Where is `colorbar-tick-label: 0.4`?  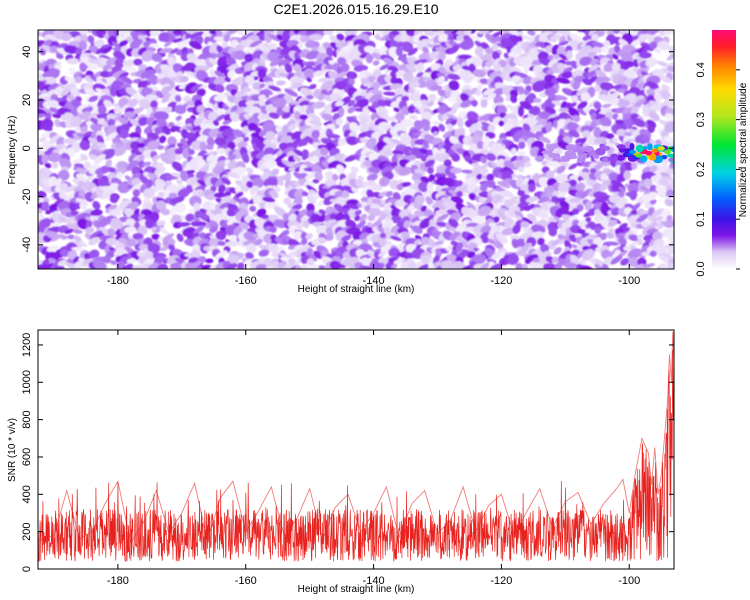
colorbar-tick-label: 0.4 is located at coordinates (701, 69).